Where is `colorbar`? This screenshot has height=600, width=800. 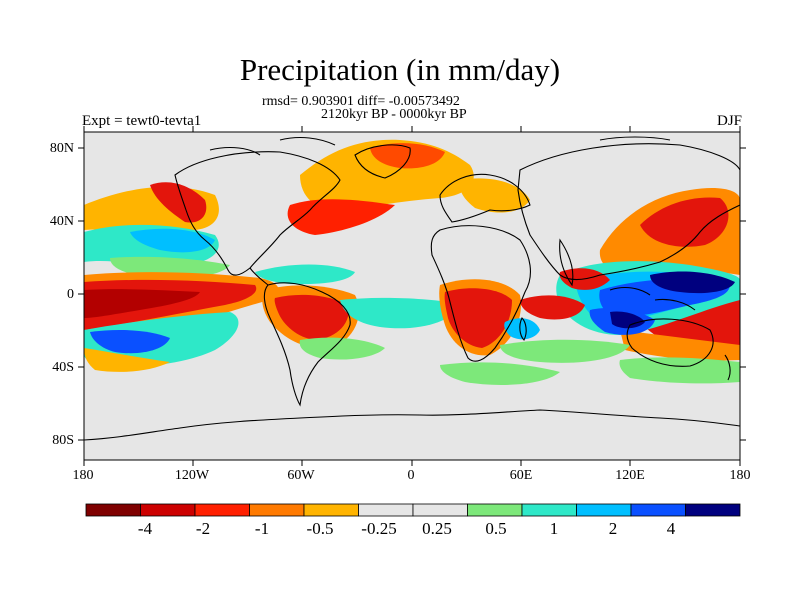
colorbar is located at coordinates (413, 510).